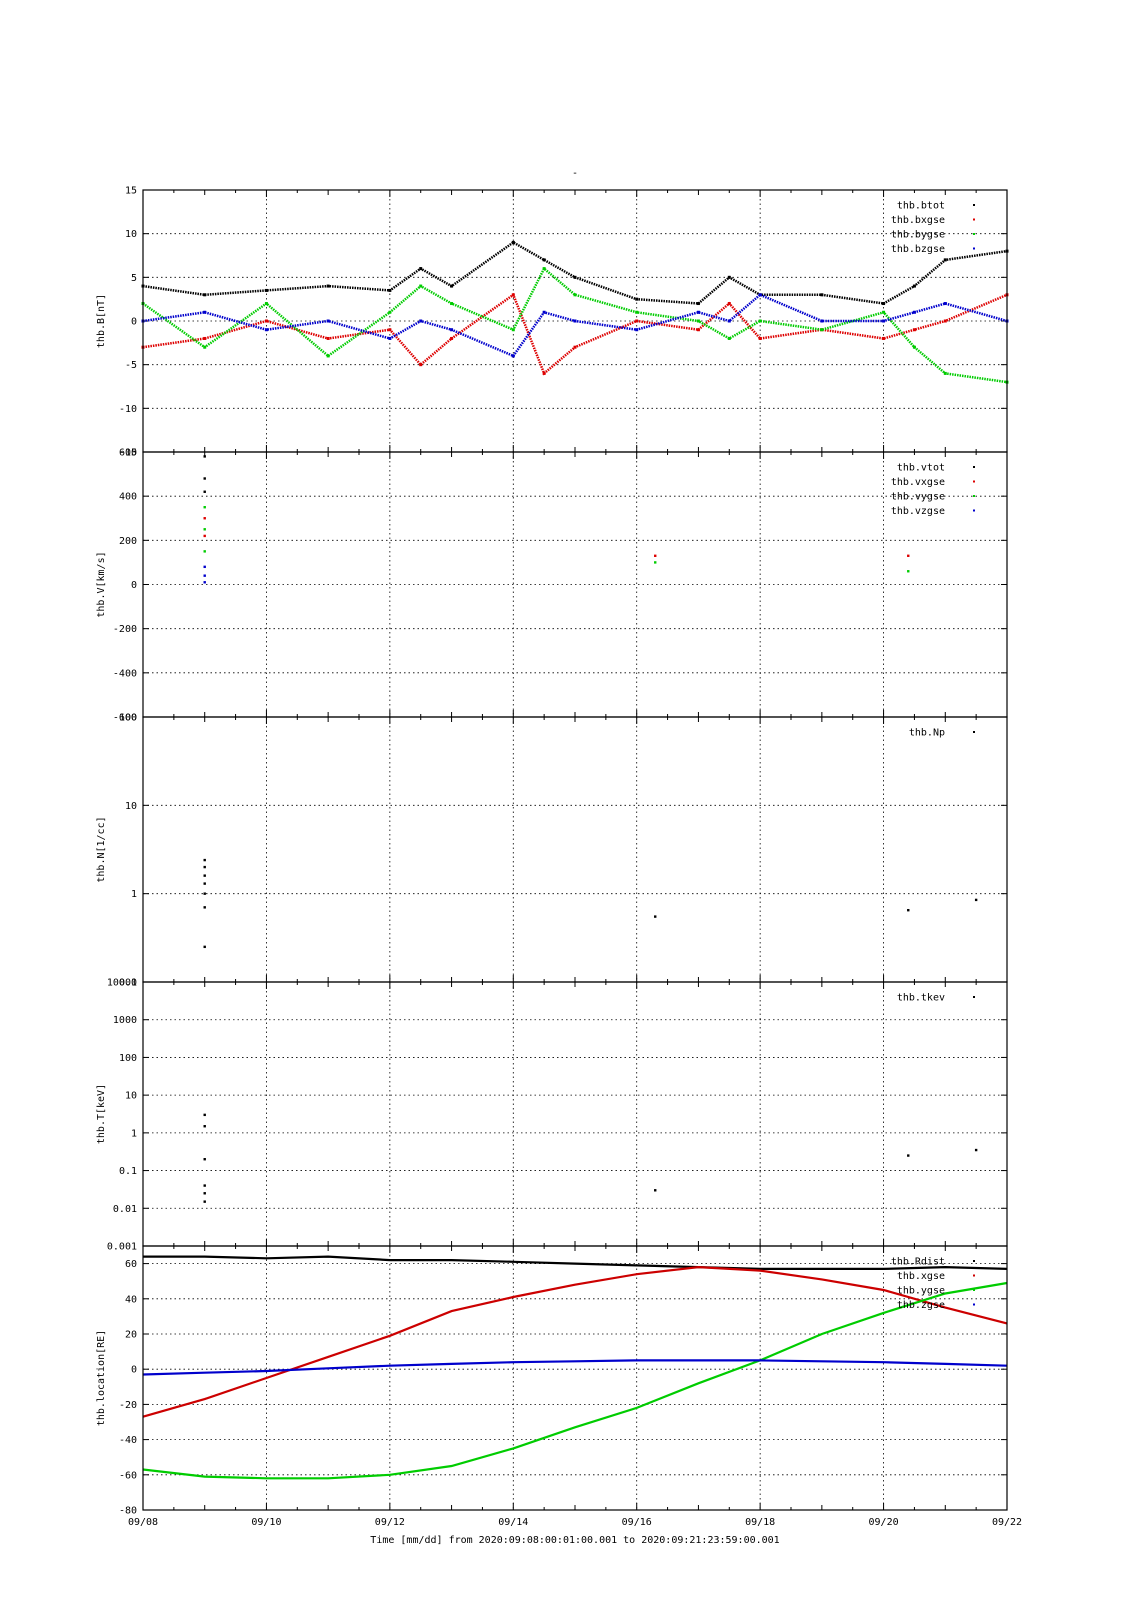 The height and width of the screenshot is (1600, 1131). What do you see at coordinates (131, 1299) in the screenshot?
I see `y-tick-label: 40` at bounding box center [131, 1299].